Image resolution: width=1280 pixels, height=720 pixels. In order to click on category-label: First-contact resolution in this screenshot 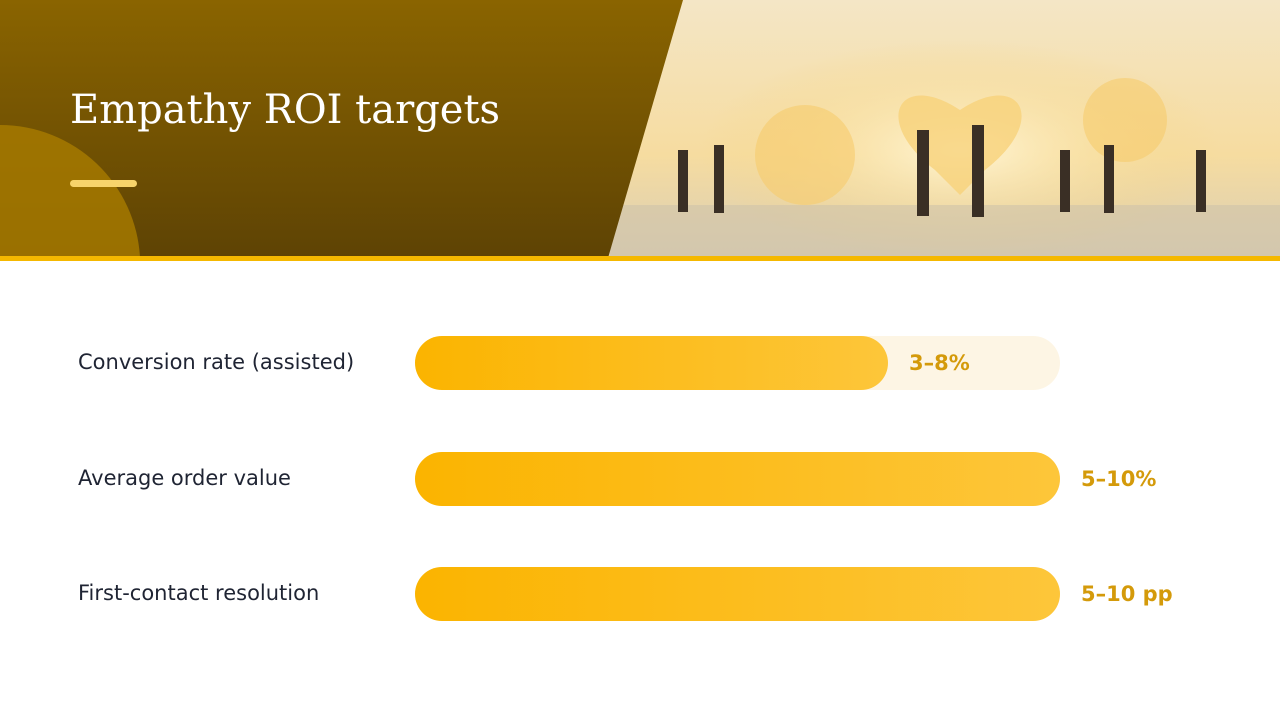, I will do `click(198, 593)`.